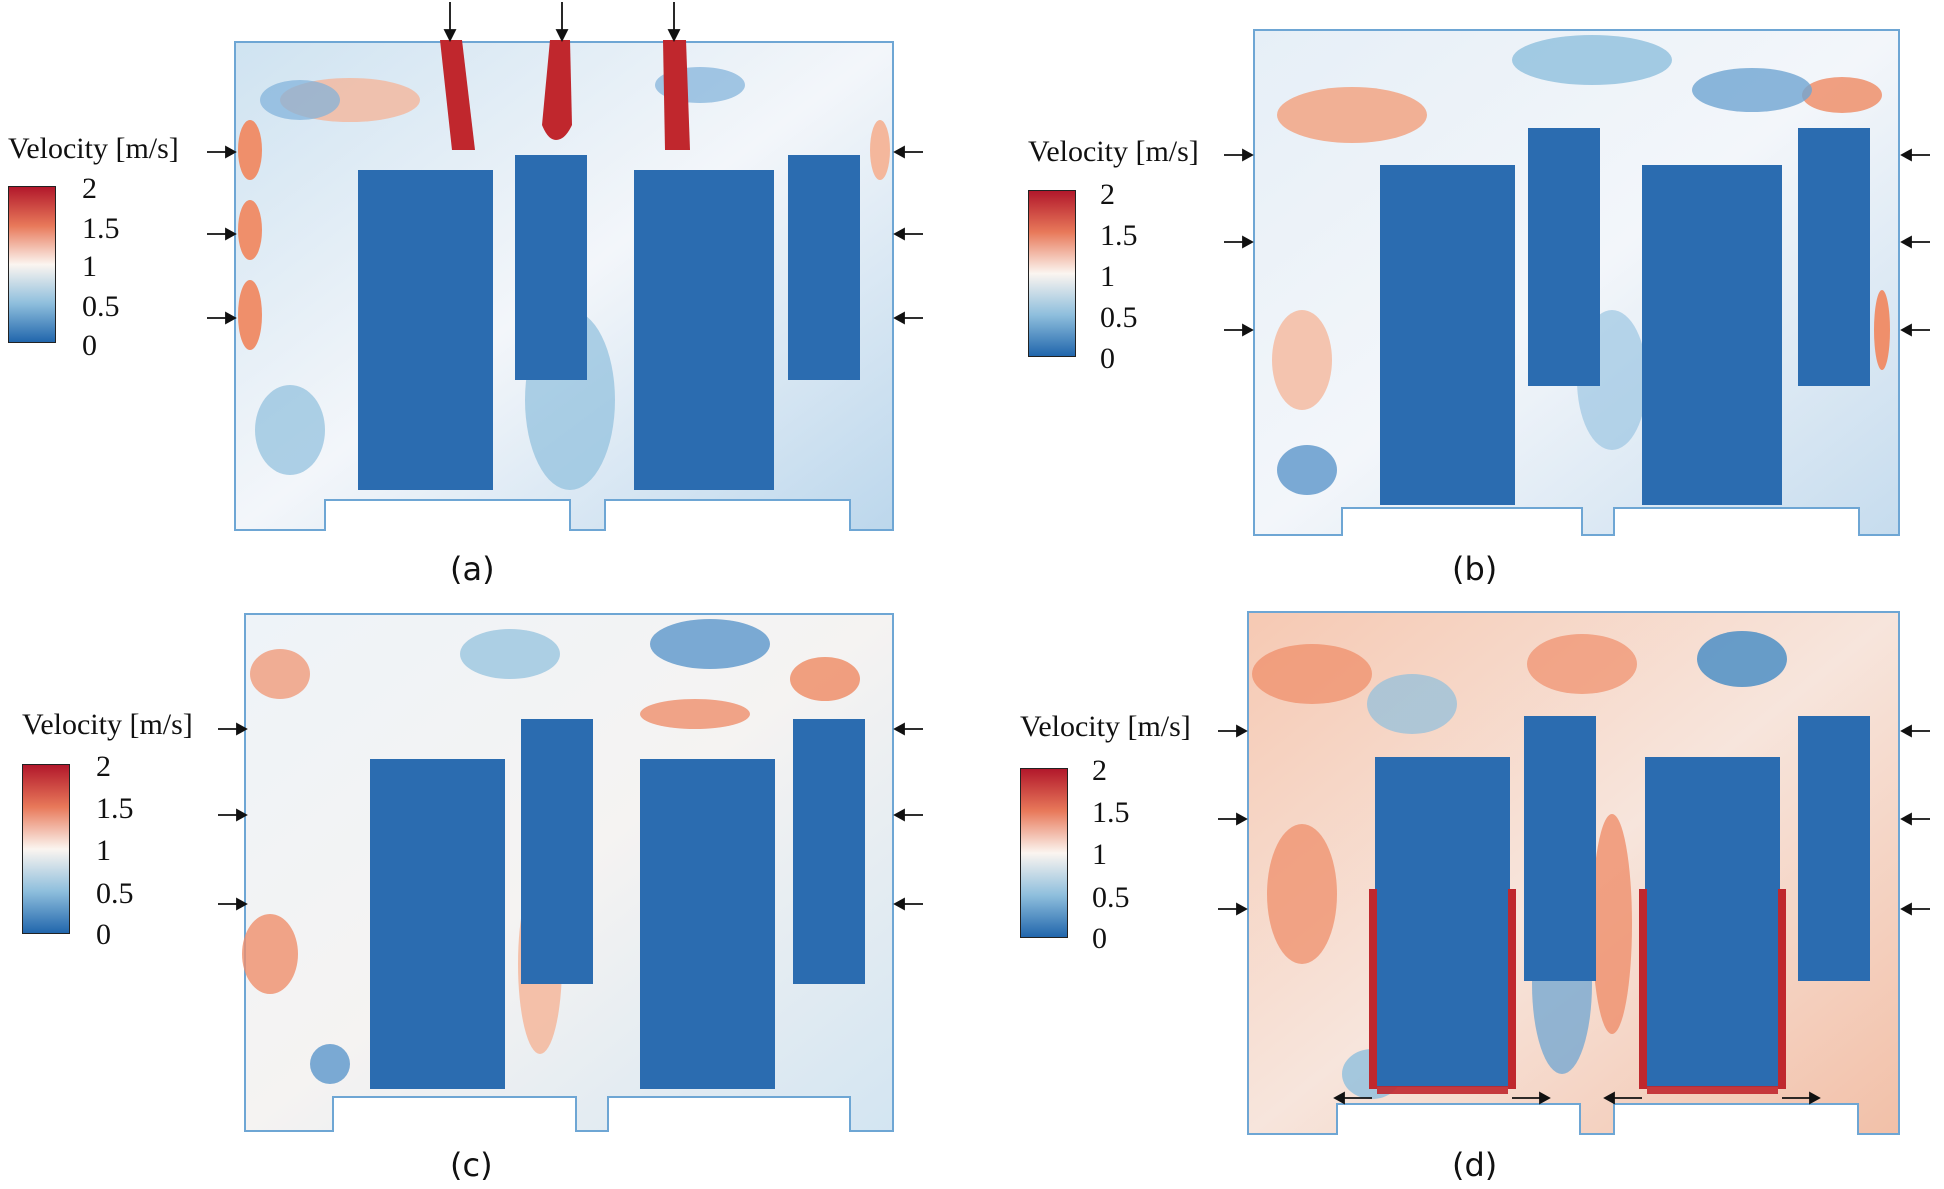 This screenshot has height=1189, width=1944. I want to click on panel-caption: (a), so click(472, 569).